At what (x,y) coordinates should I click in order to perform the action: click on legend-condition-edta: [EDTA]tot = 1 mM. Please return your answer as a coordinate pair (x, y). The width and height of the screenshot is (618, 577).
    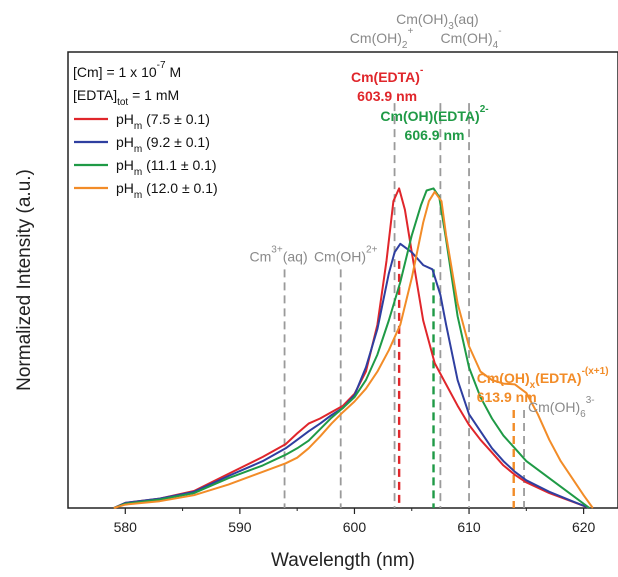
    Looking at the image, I should click on (126, 97).